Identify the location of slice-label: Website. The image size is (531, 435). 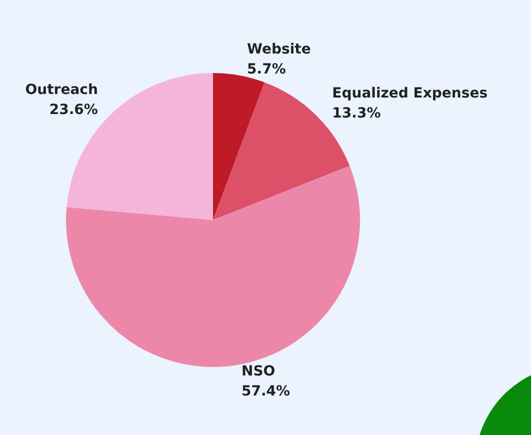
(279, 50).